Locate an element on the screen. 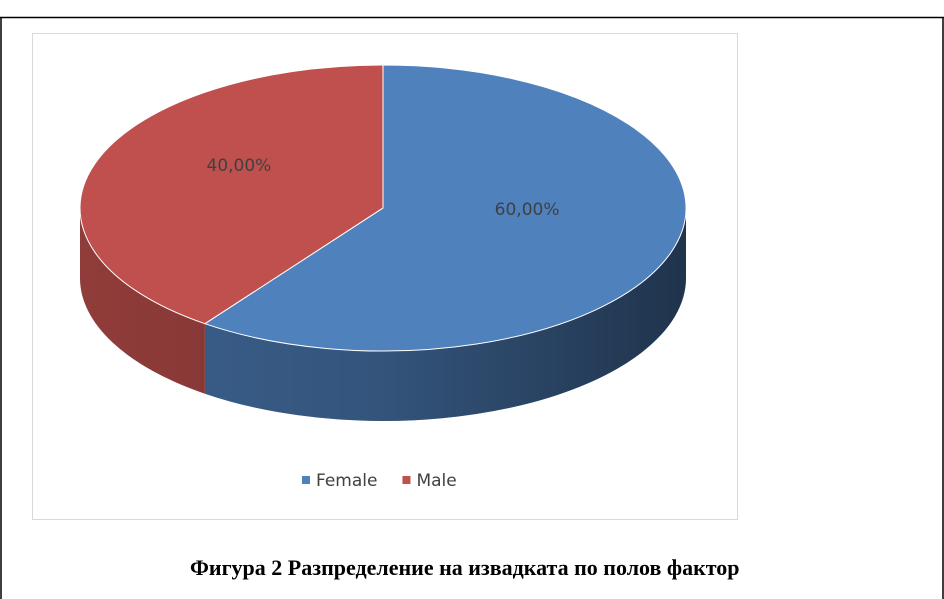 Image resolution: width=944 pixels, height=599 pixels. legend-label: Female is located at coordinates (346, 481).